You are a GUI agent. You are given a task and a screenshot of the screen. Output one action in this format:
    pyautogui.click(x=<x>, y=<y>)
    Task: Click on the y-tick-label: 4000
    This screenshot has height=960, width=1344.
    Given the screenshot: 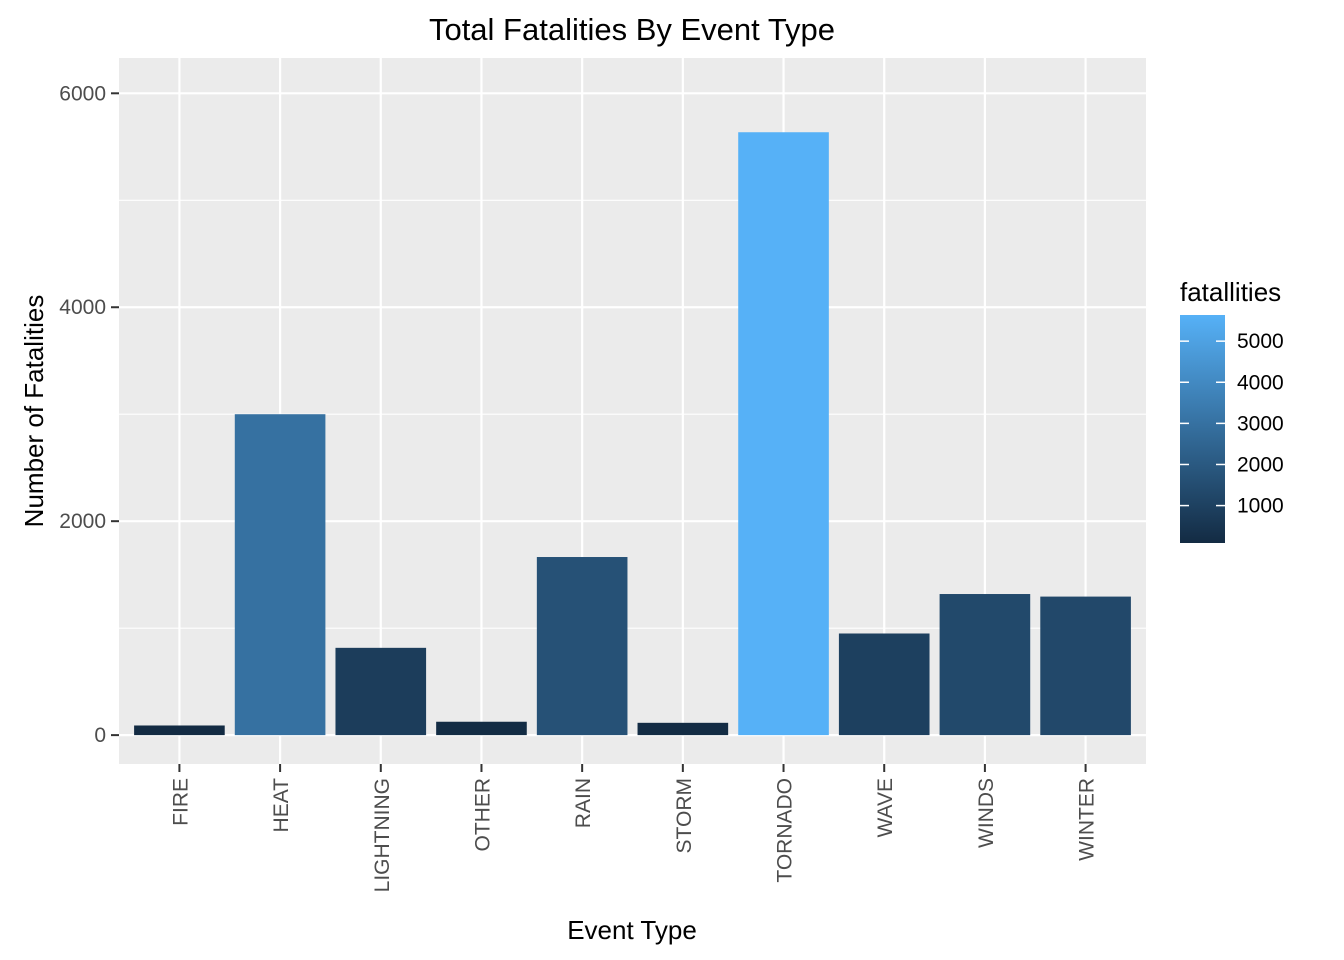 What is the action you would take?
    pyautogui.click(x=82, y=307)
    